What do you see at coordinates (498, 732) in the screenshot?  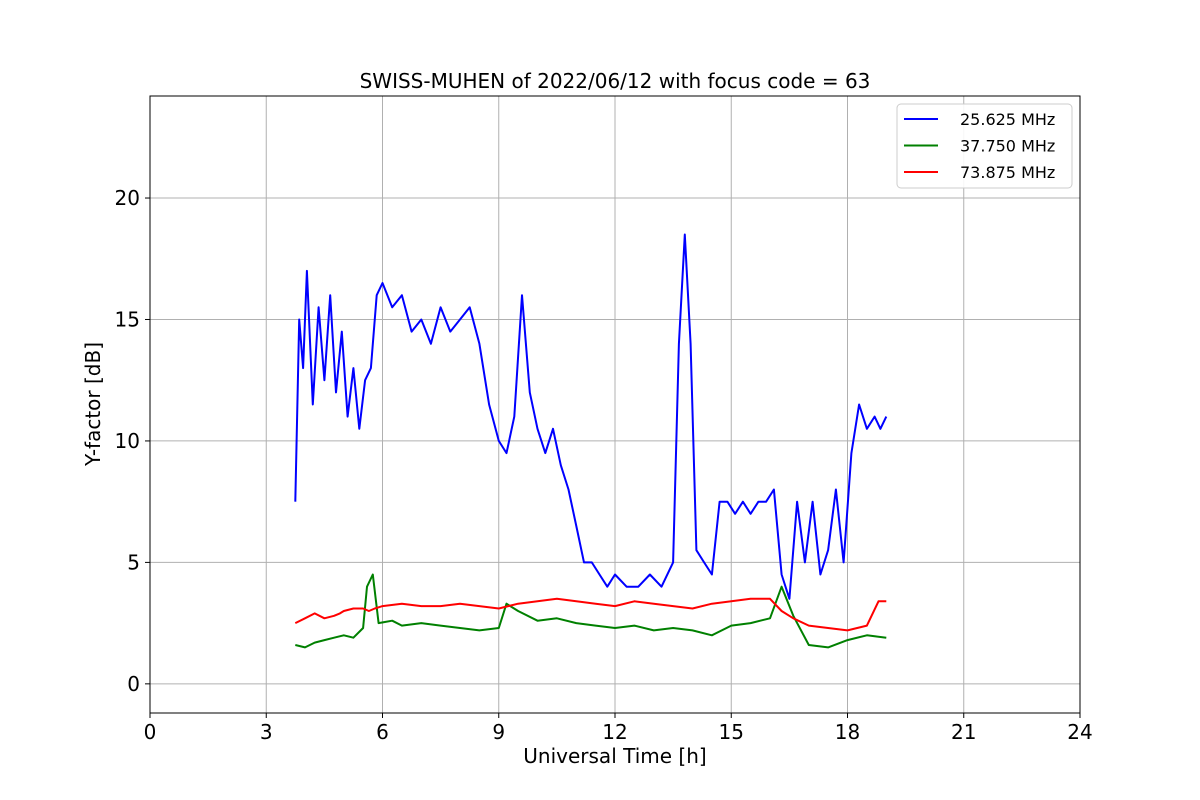 I see `x-tick-label: 9` at bounding box center [498, 732].